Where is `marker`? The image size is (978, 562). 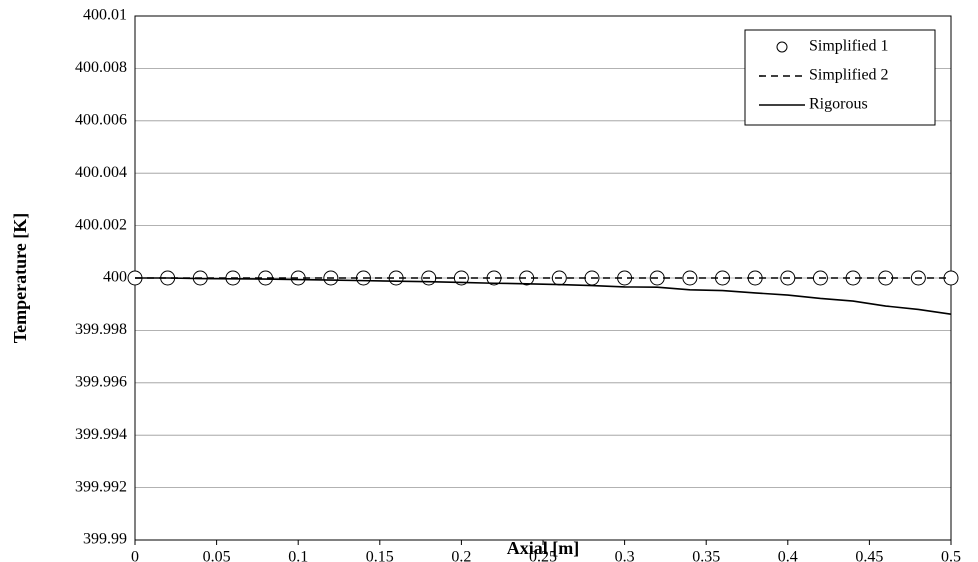 marker is located at coordinates (951, 278).